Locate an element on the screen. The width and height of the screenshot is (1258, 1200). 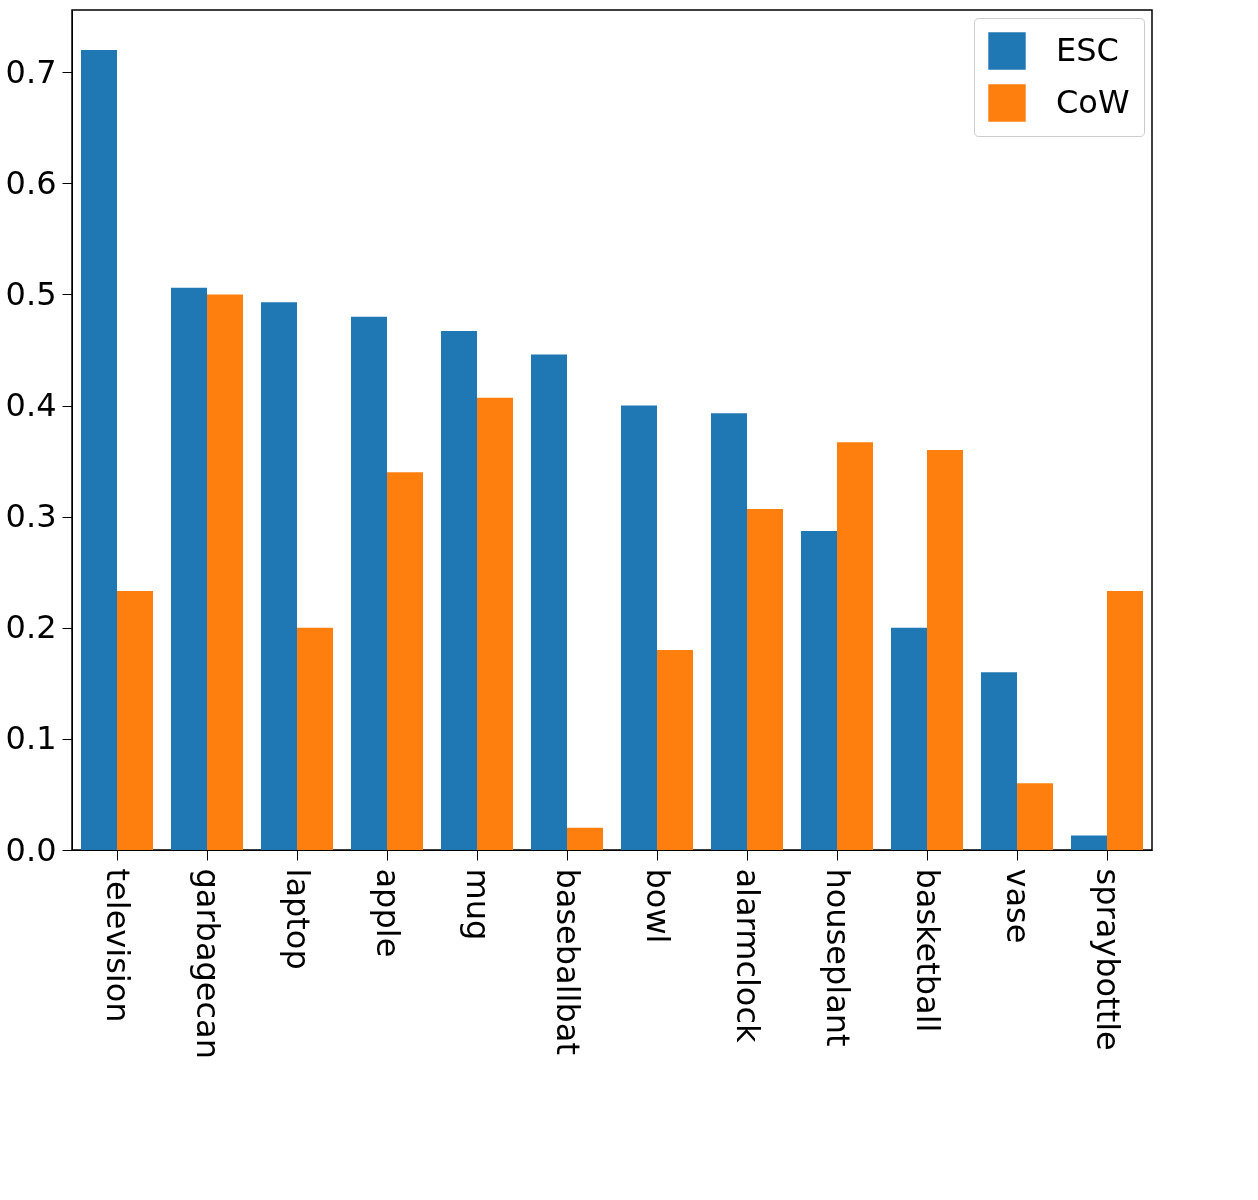
x-tick-label: apple is located at coordinates (388, 913).